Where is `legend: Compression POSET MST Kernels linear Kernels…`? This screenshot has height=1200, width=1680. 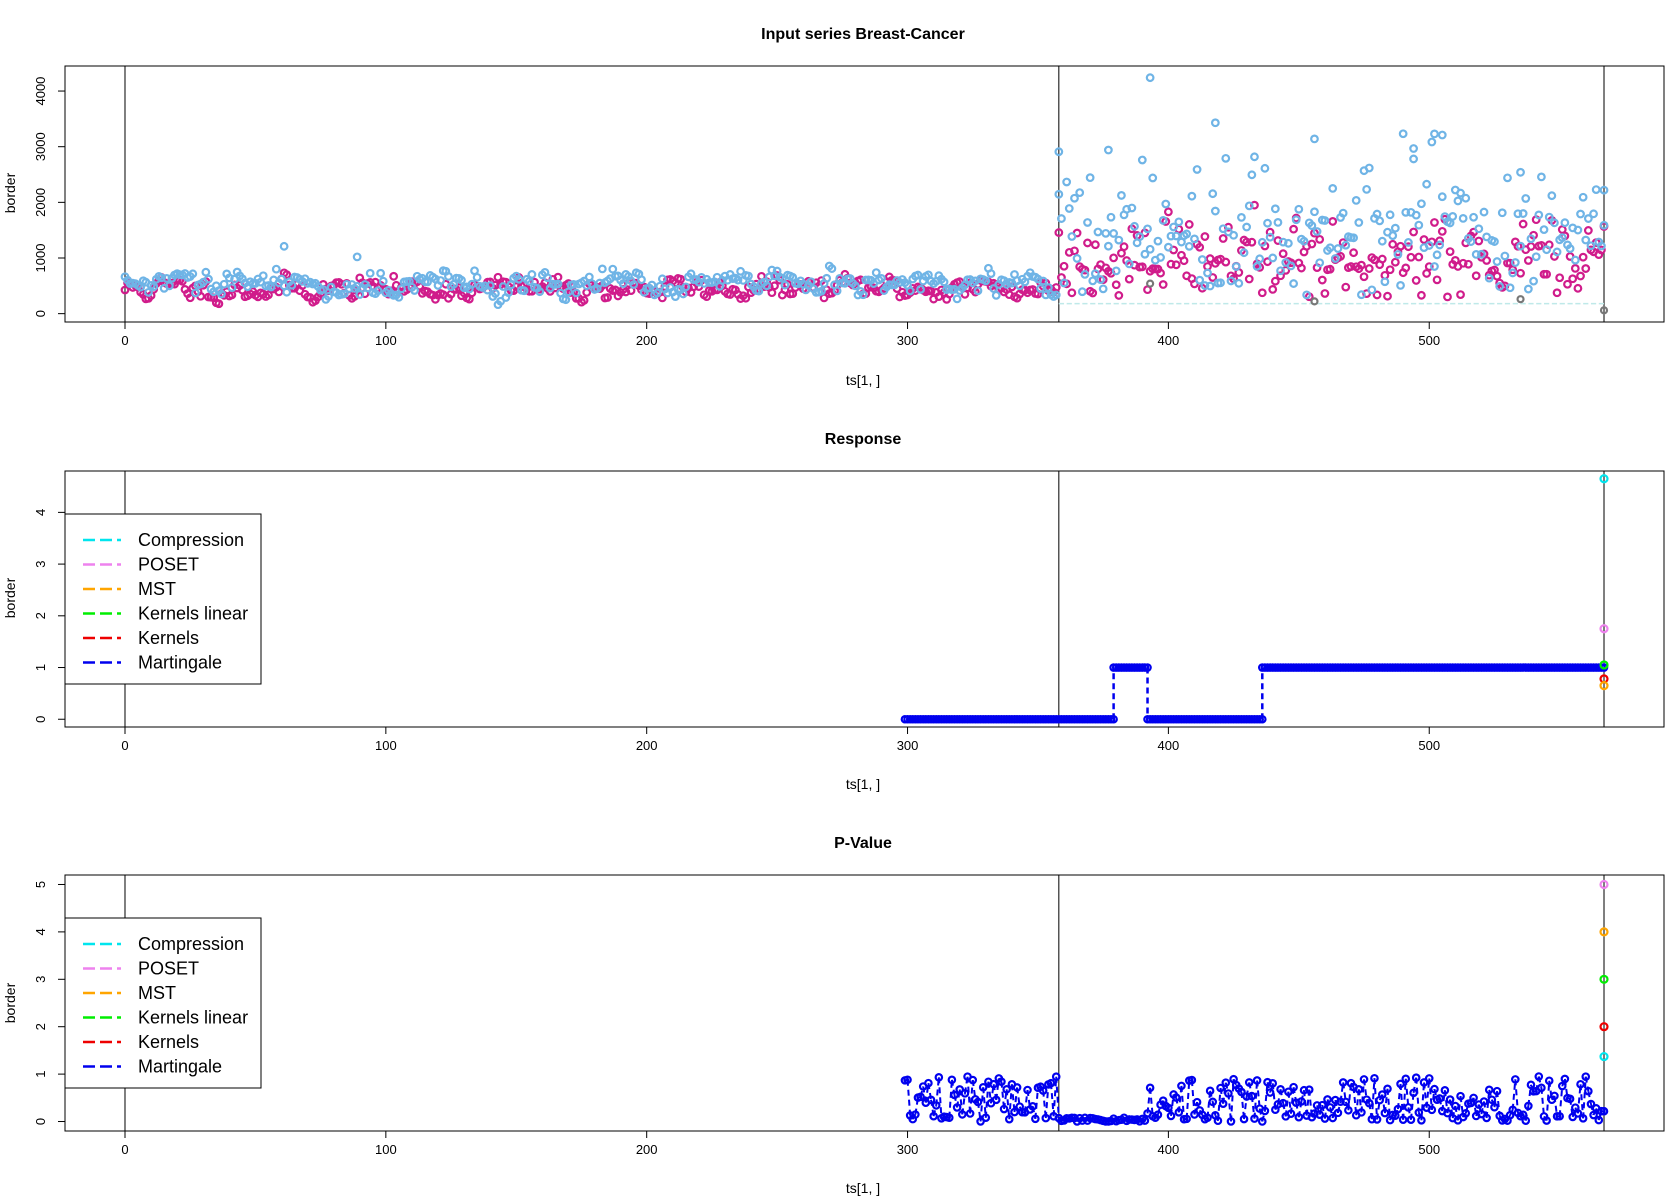
legend: Compression POSET MST Kernels linear Kernels… is located at coordinates (163, 599).